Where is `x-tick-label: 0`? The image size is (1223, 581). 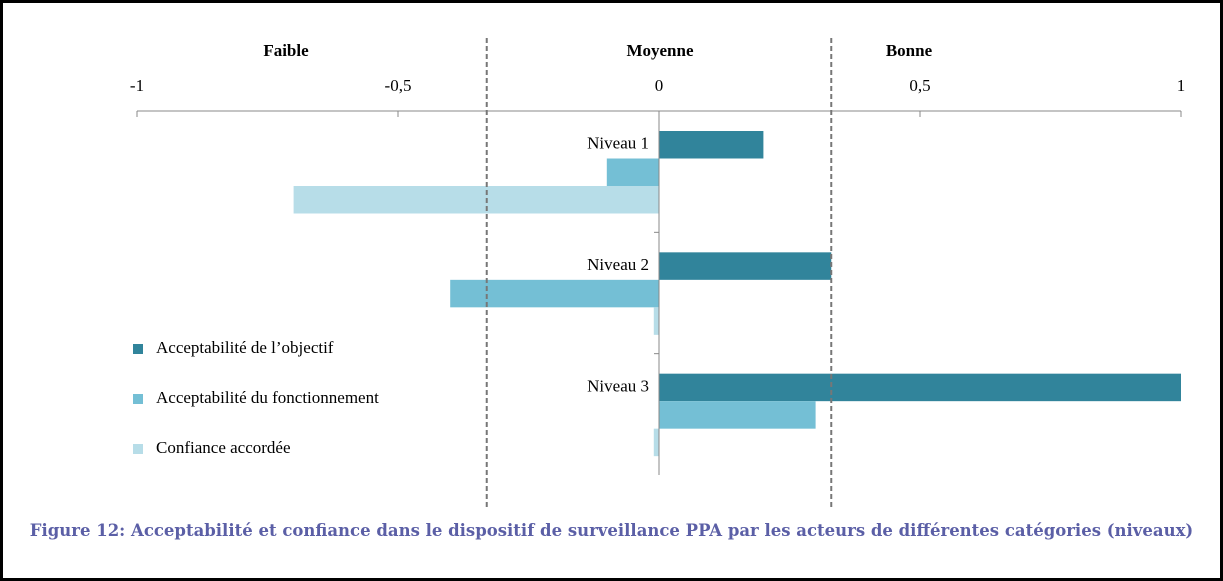 x-tick-label: 0 is located at coordinates (659, 85).